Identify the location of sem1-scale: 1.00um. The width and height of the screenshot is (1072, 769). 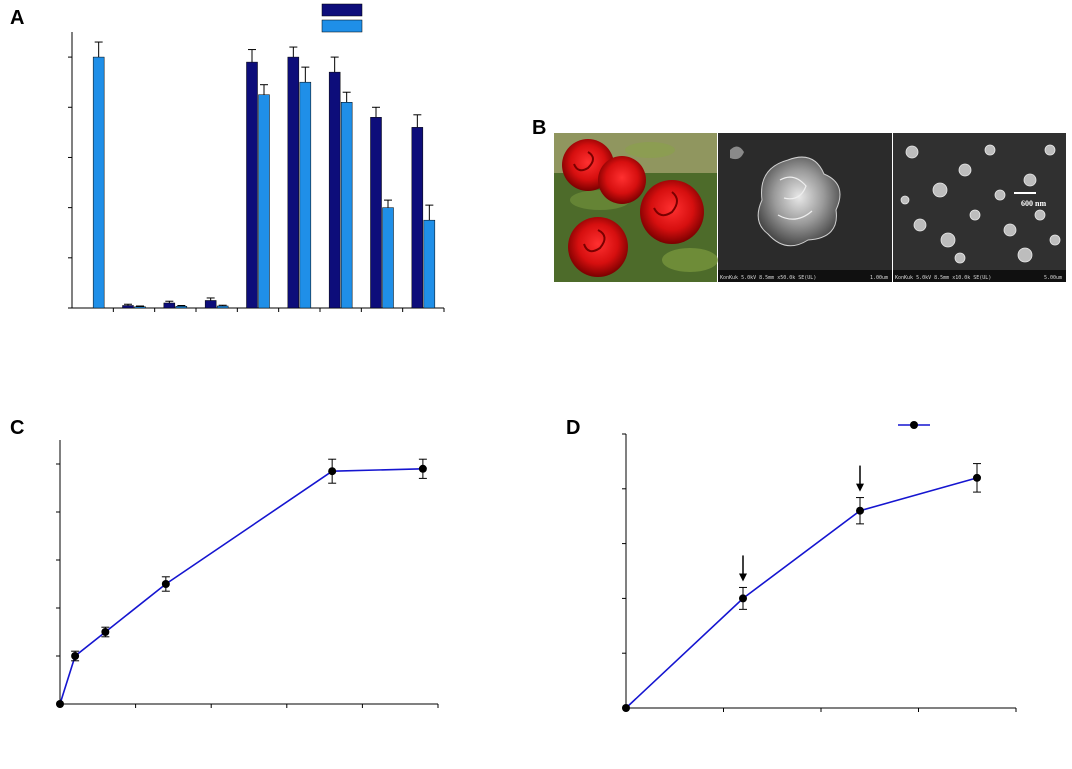
(879, 278).